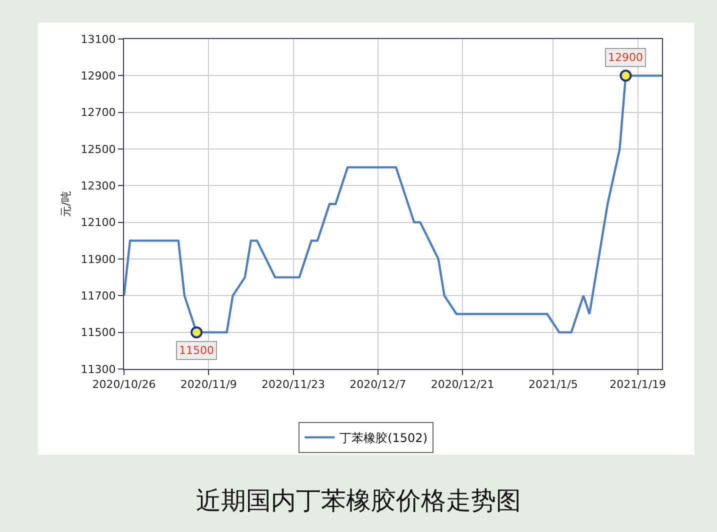 This screenshot has width=717, height=532. Describe the element at coordinates (208, 385) in the screenshot. I see `x-tick-label: 2020/11/9` at that location.